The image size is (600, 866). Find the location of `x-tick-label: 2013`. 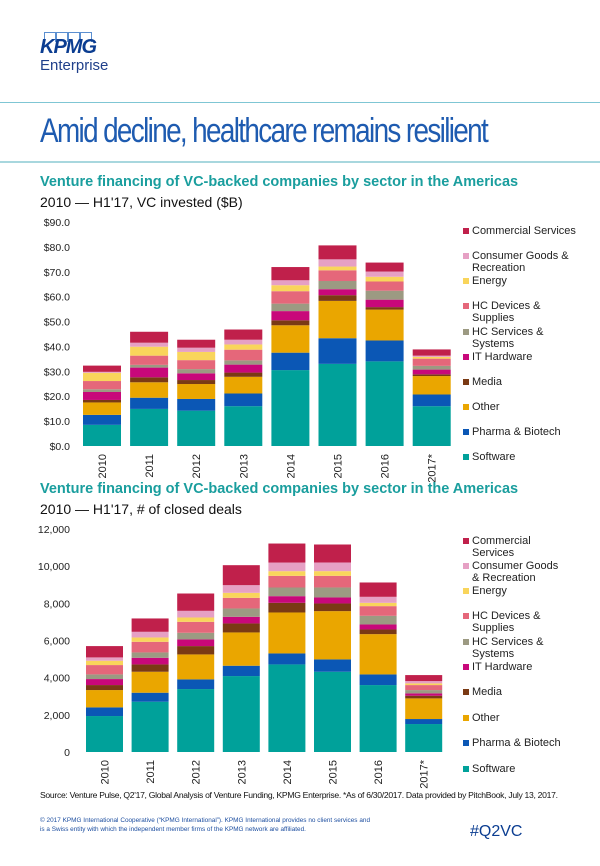

x-tick-label: 2013 is located at coordinates (244, 466).